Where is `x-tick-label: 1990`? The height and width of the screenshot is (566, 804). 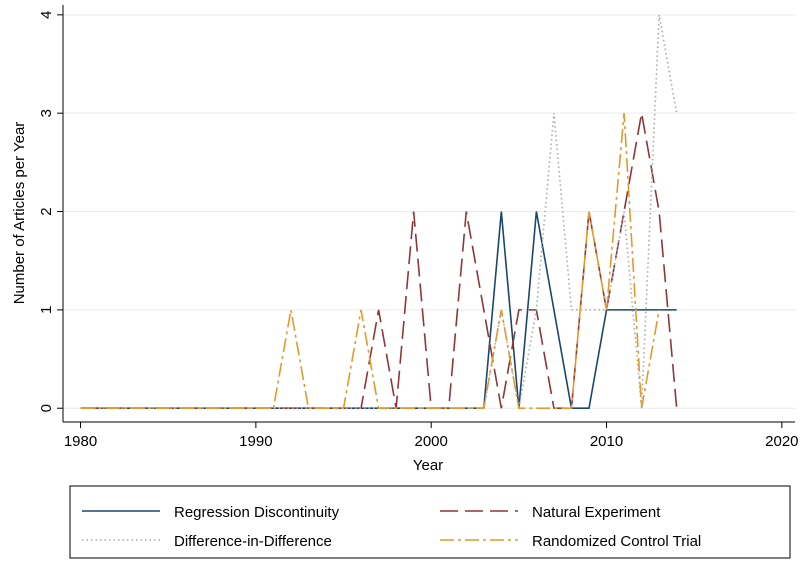 x-tick-label: 1990 is located at coordinates (255, 441).